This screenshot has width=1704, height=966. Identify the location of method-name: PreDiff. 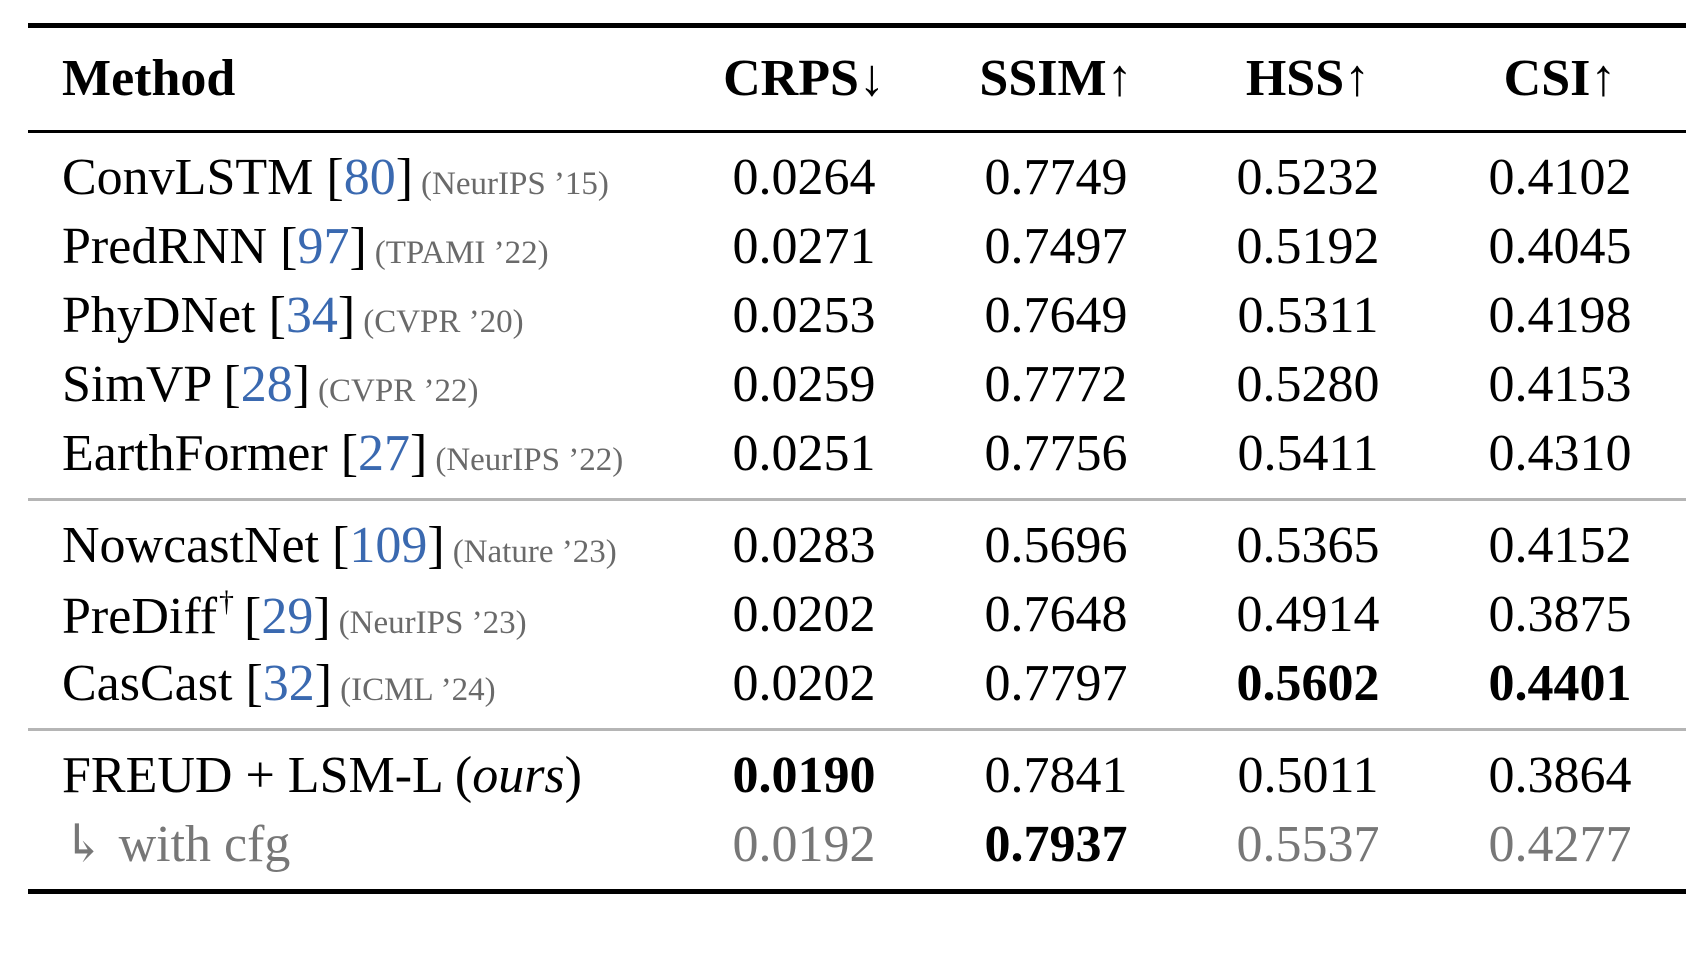
(140, 616).